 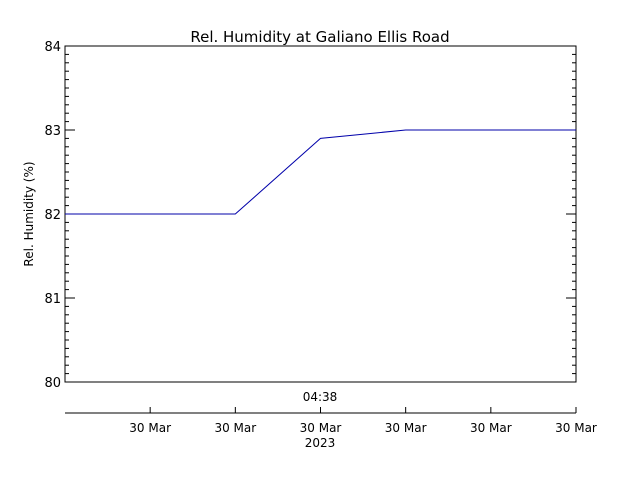 What do you see at coordinates (52, 299) in the screenshot?
I see `y-tick-label: 81` at bounding box center [52, 299].